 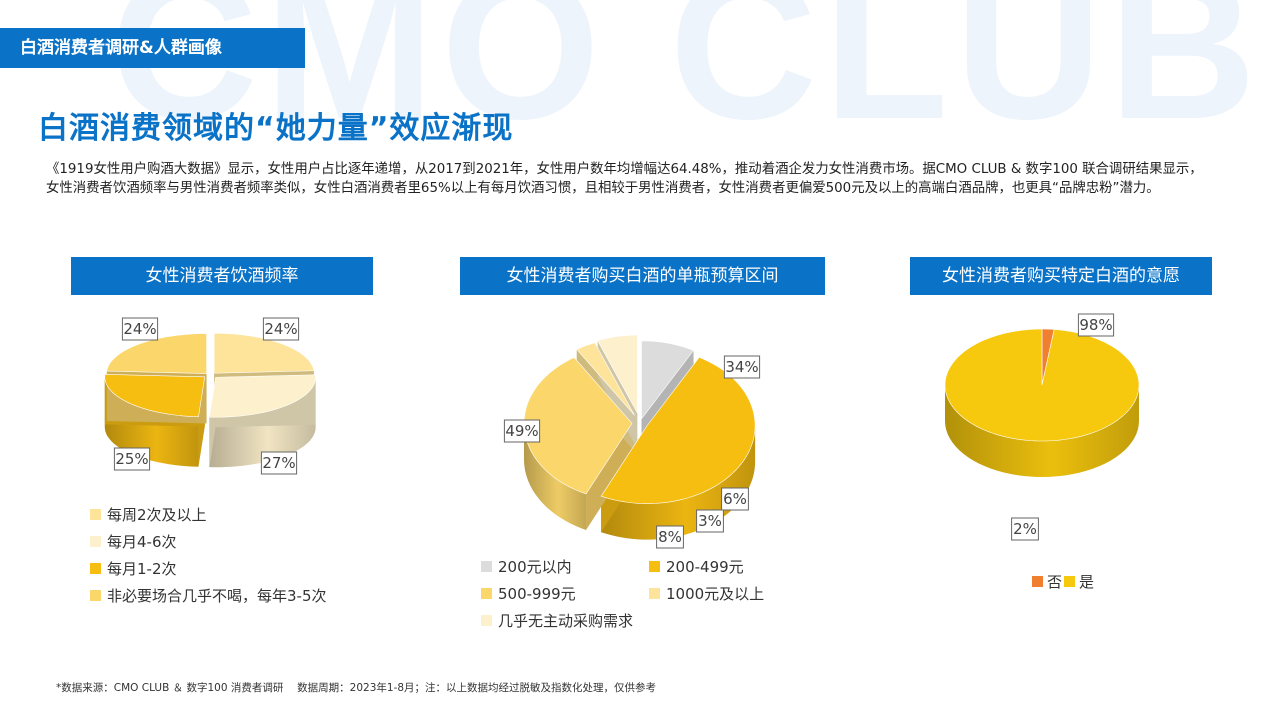 I want to click on legend-item: 是, so click(x=1079, y=581).